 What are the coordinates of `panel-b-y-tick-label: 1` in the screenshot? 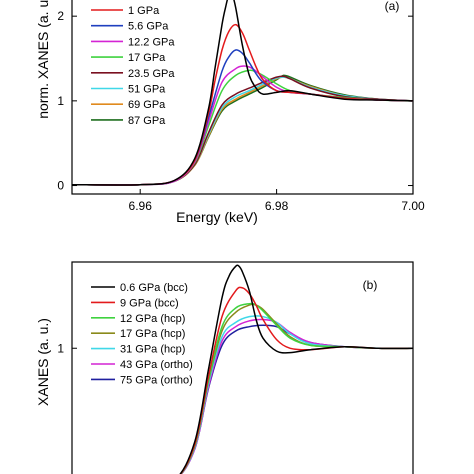 It's located at (60, 348).